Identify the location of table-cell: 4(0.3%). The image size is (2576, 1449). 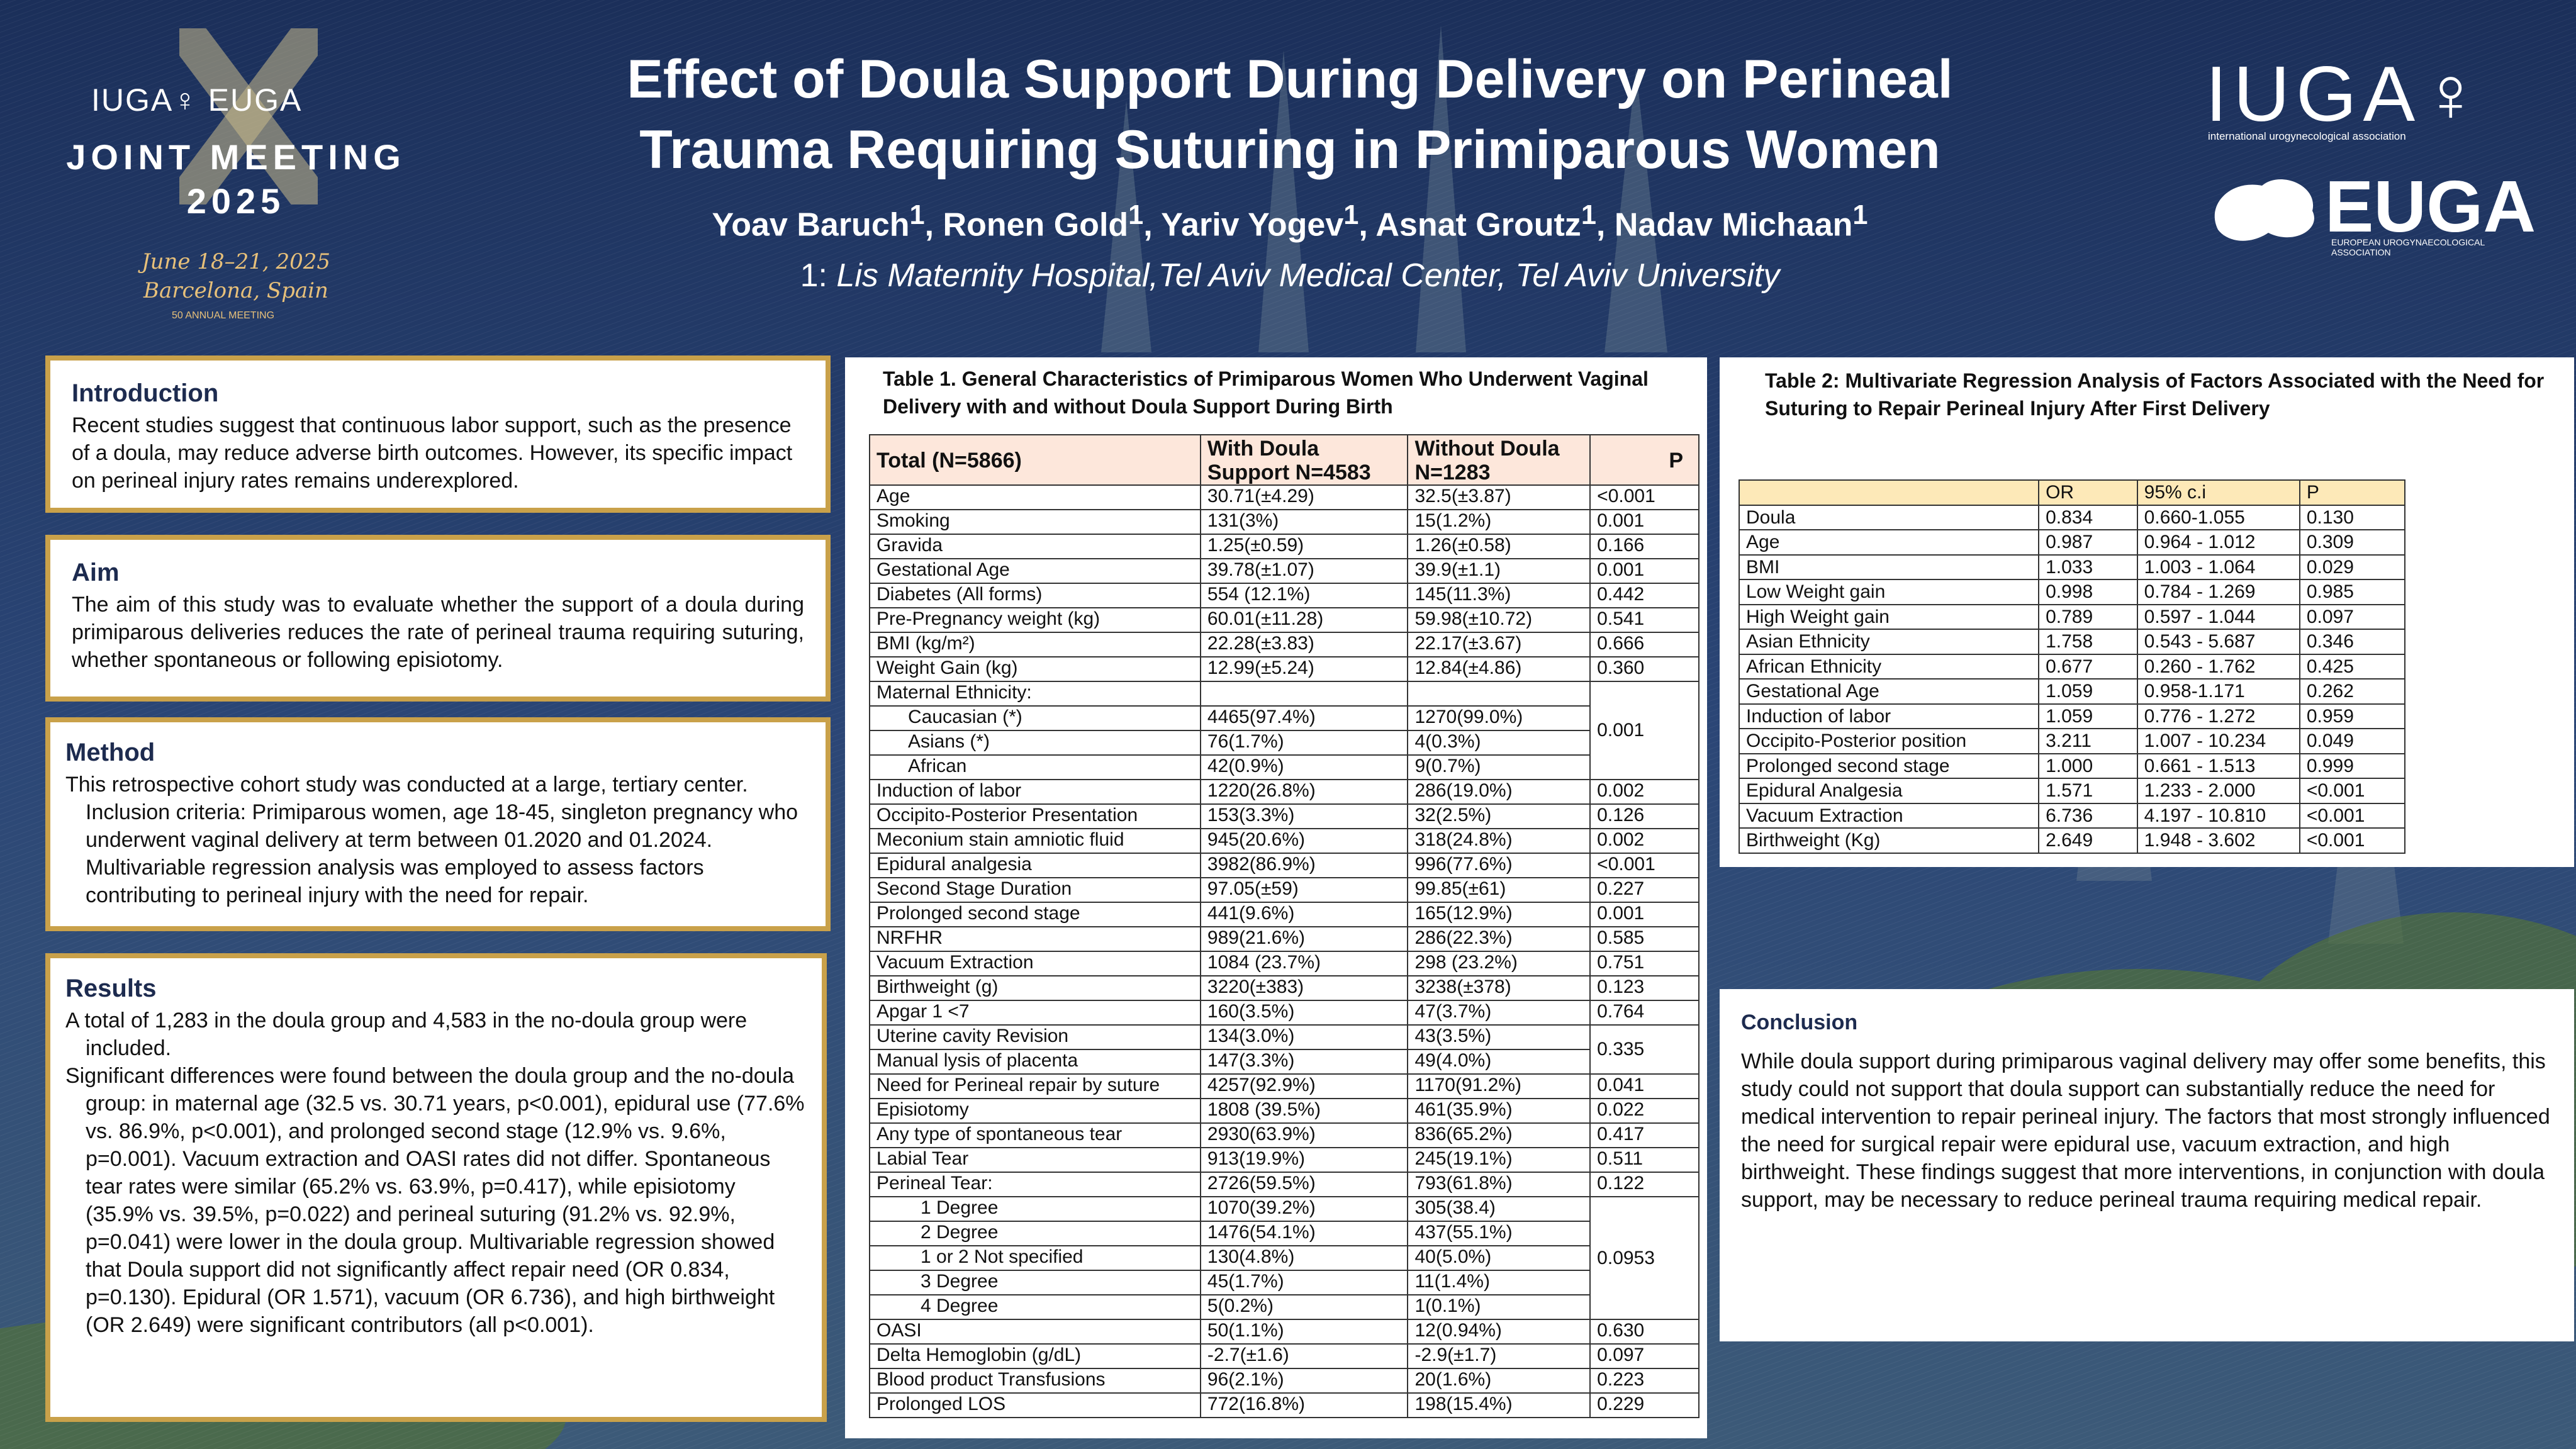
(1499, 743).